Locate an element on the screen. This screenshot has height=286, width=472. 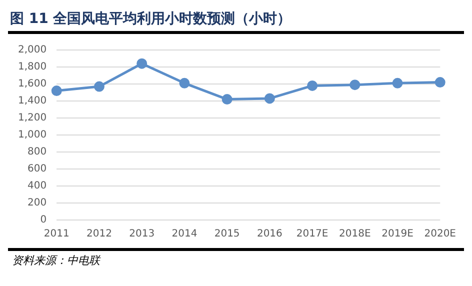
x-tick-label: 2017E is located at coordinates (312, 234).